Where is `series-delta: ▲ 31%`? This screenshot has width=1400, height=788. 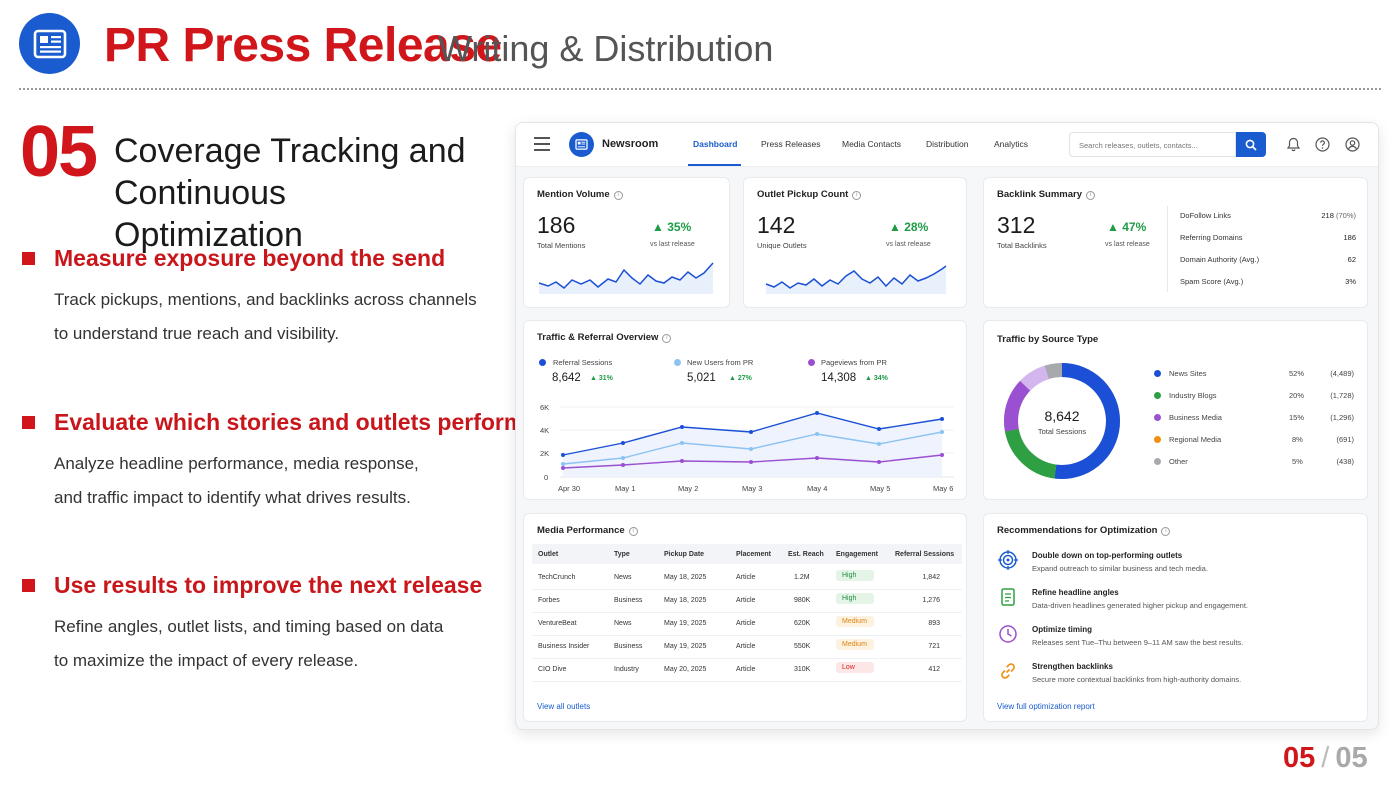
series-delta: ▲ 31% is located at coordinates (601, 378).